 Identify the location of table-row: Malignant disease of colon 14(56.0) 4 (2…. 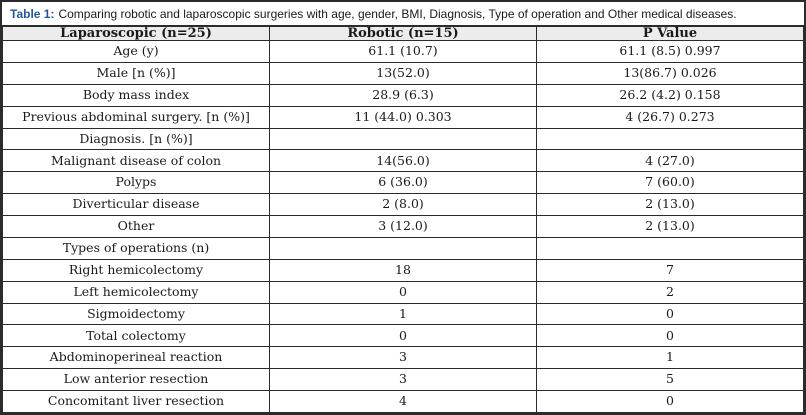
(403, 161).